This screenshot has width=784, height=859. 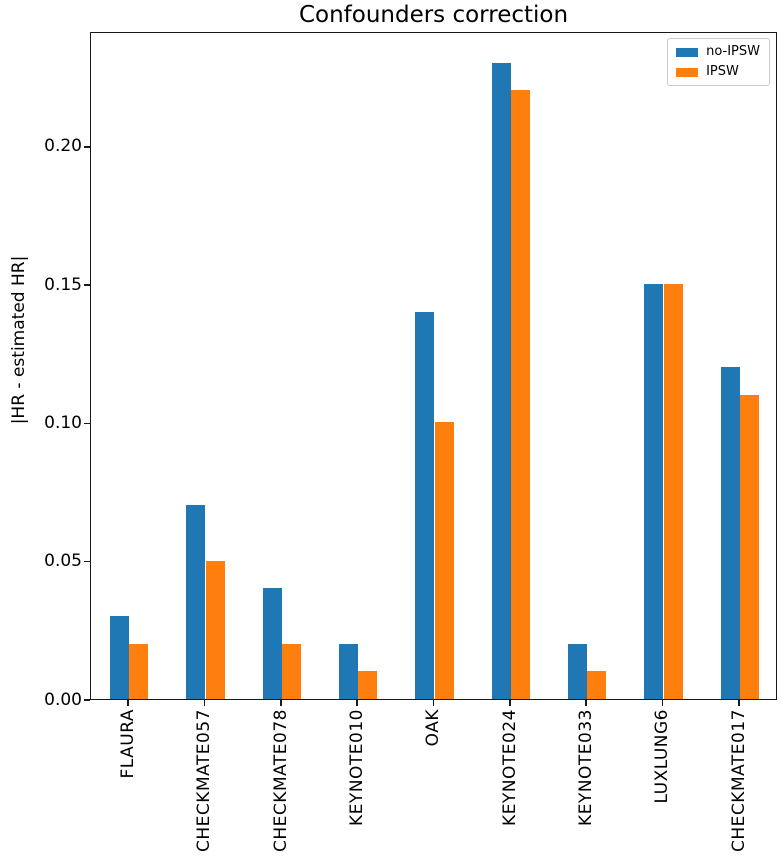 I want to click on bar-ipsw-checkmate078, so click(x=291, y=671).